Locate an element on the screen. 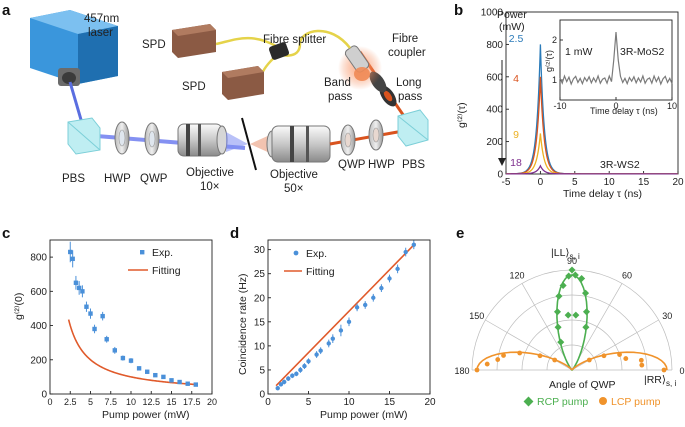 The image size is (685, 427). panel-b-series-label: 18 is located at coordinates (516, 163).